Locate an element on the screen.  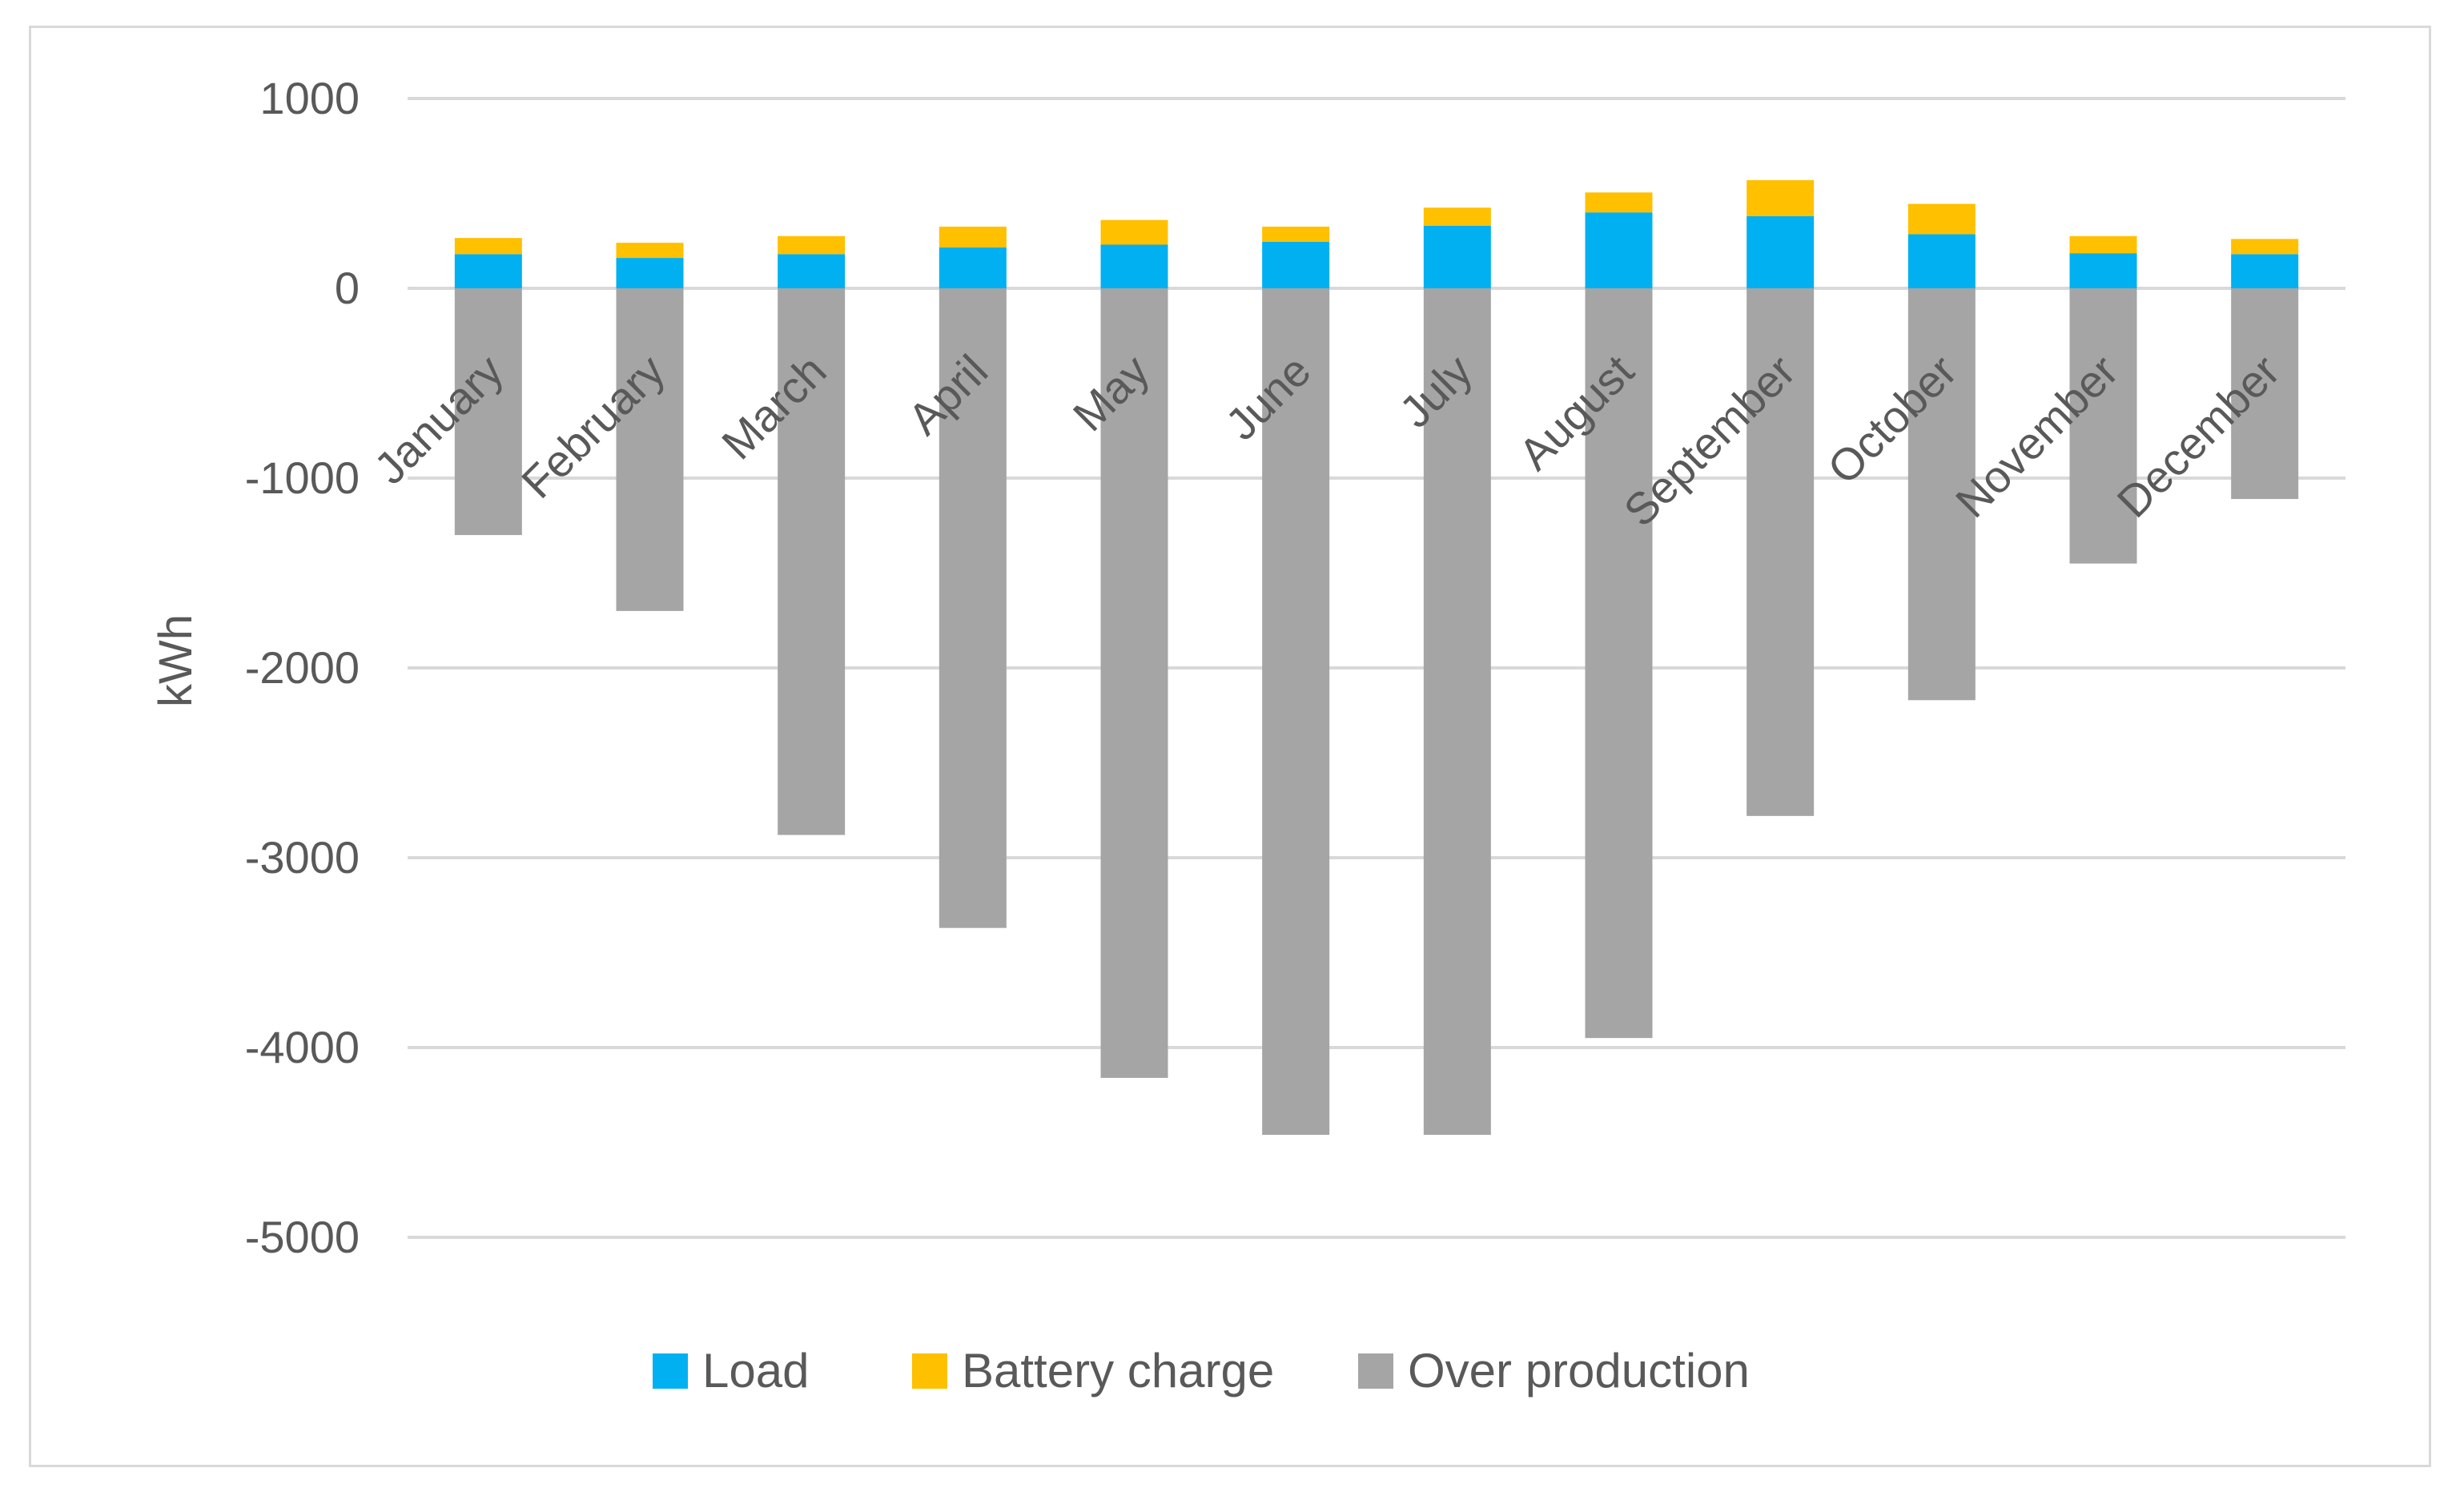
bar-battery-charge-april is located at coordinates (973, 237).